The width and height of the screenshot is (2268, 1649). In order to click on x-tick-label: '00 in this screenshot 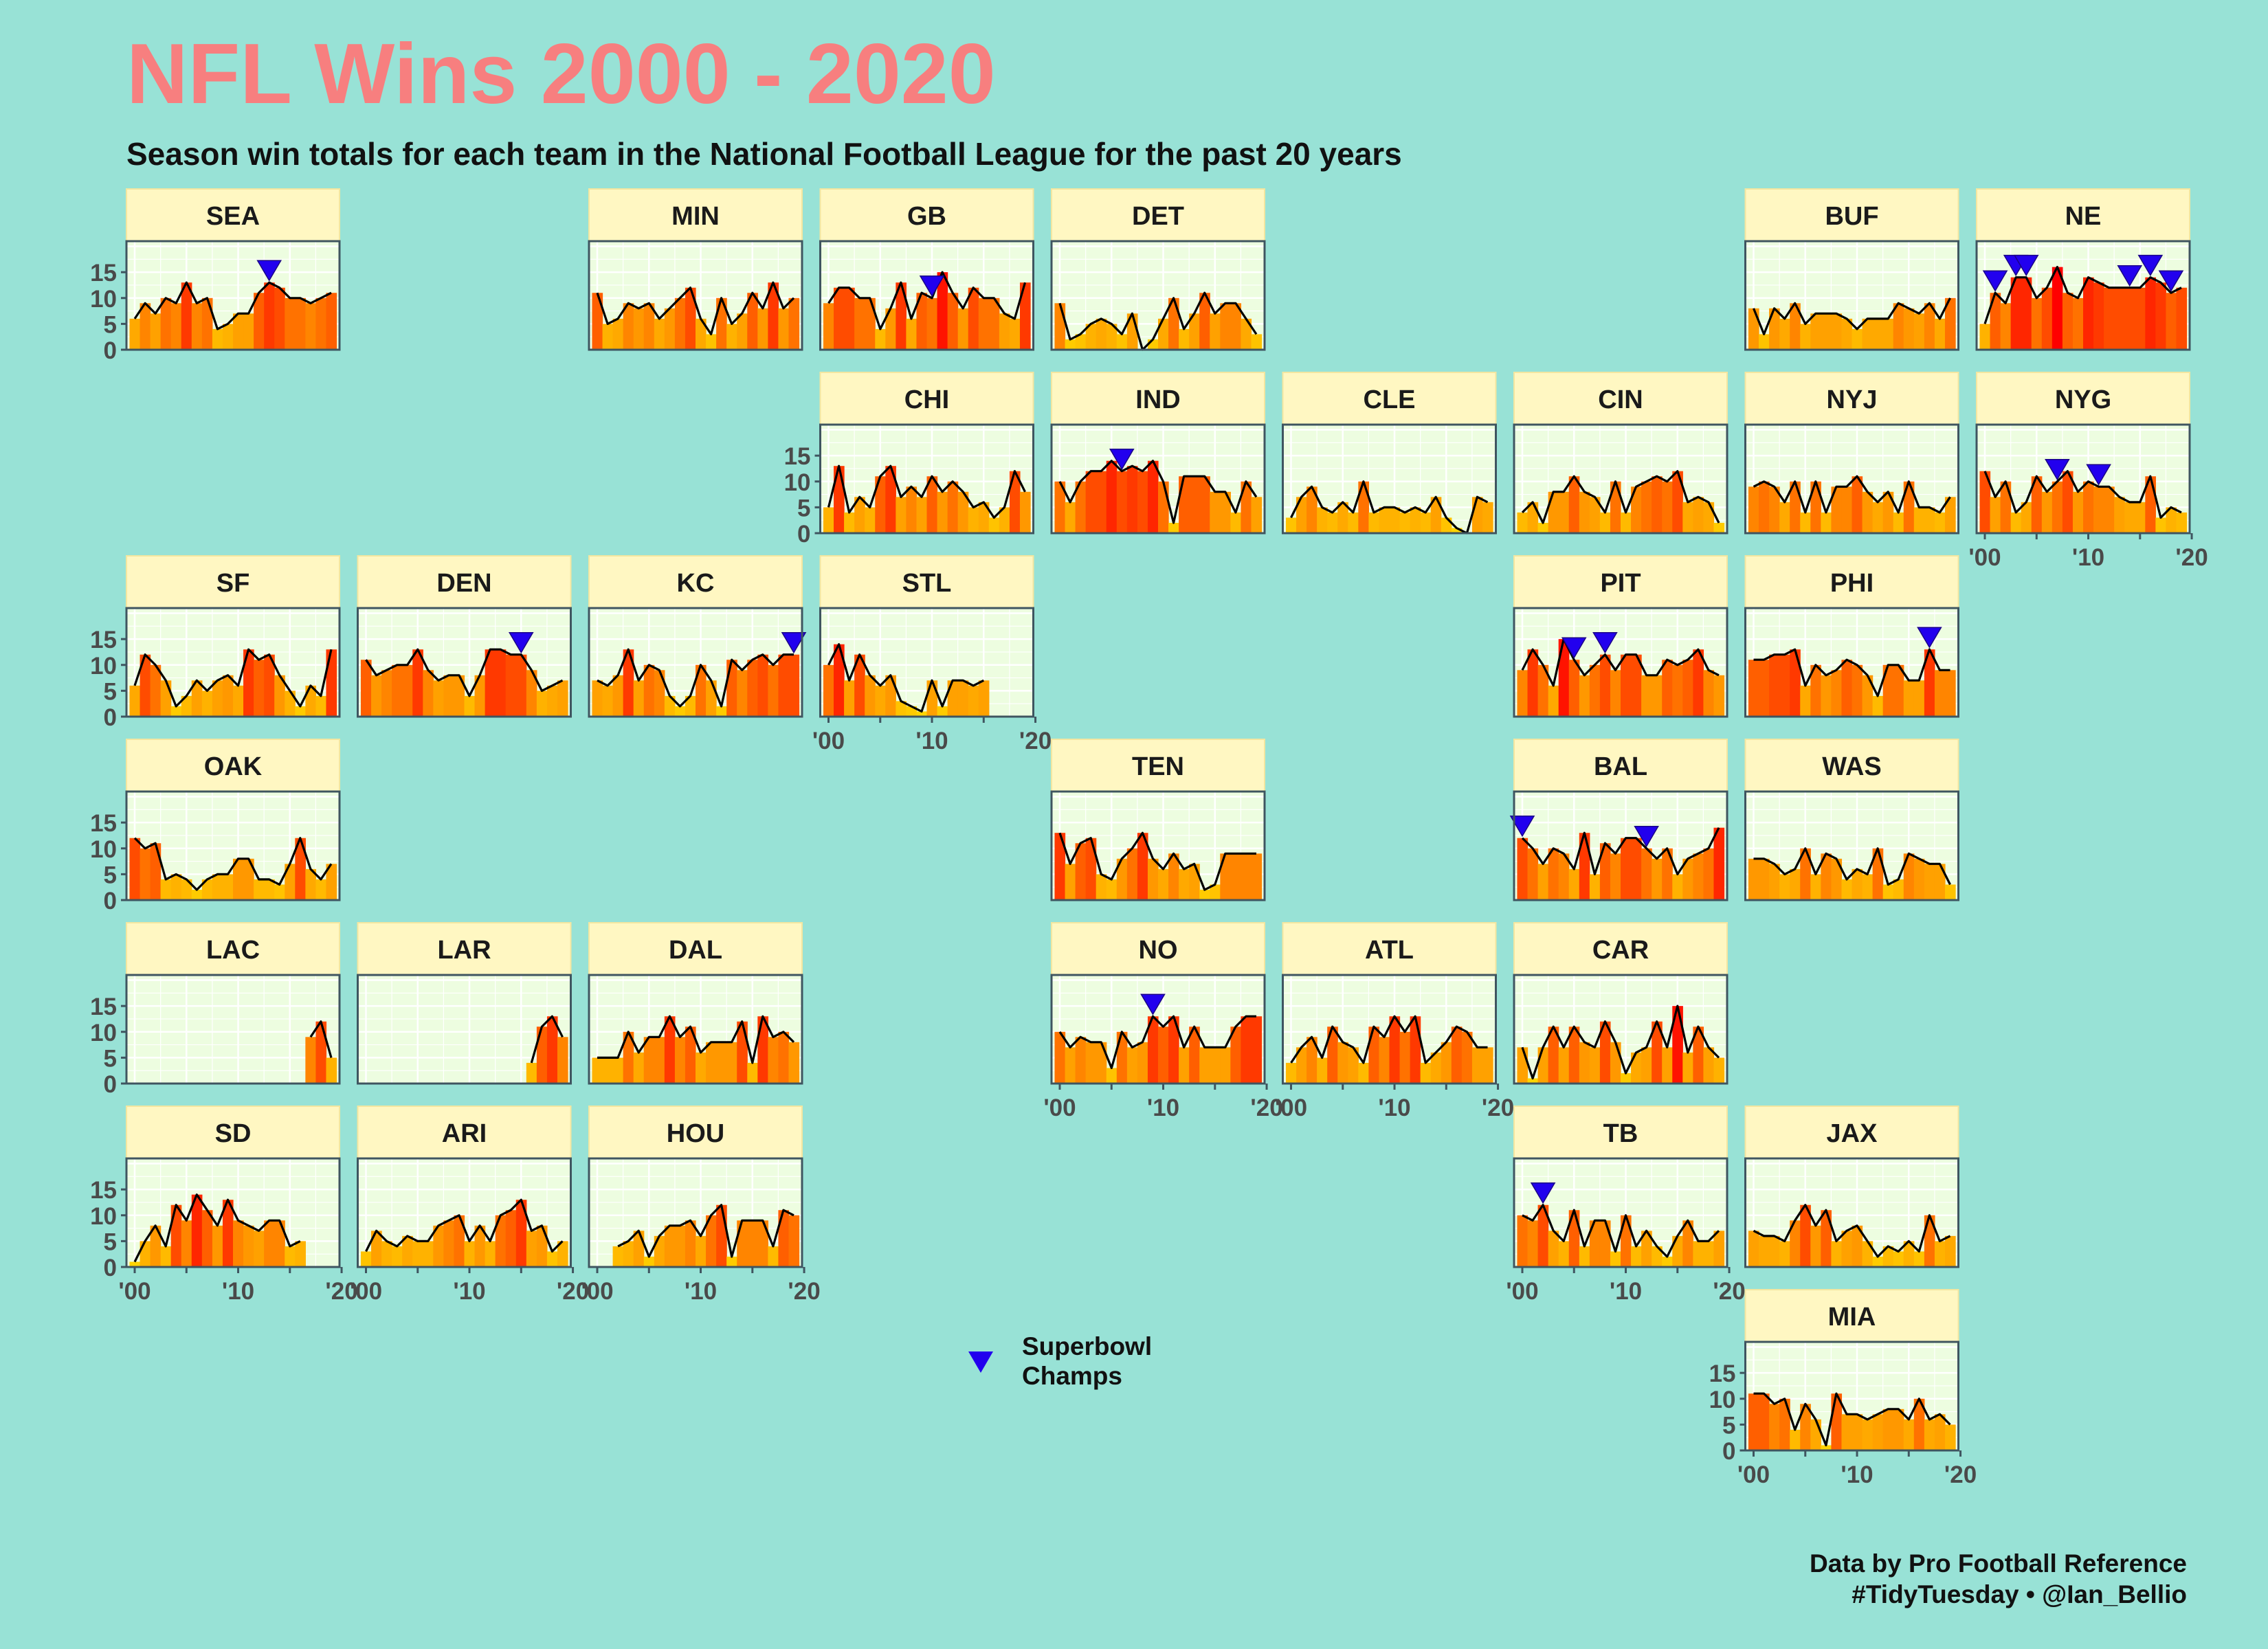, I will do `click(366, 1291)`.